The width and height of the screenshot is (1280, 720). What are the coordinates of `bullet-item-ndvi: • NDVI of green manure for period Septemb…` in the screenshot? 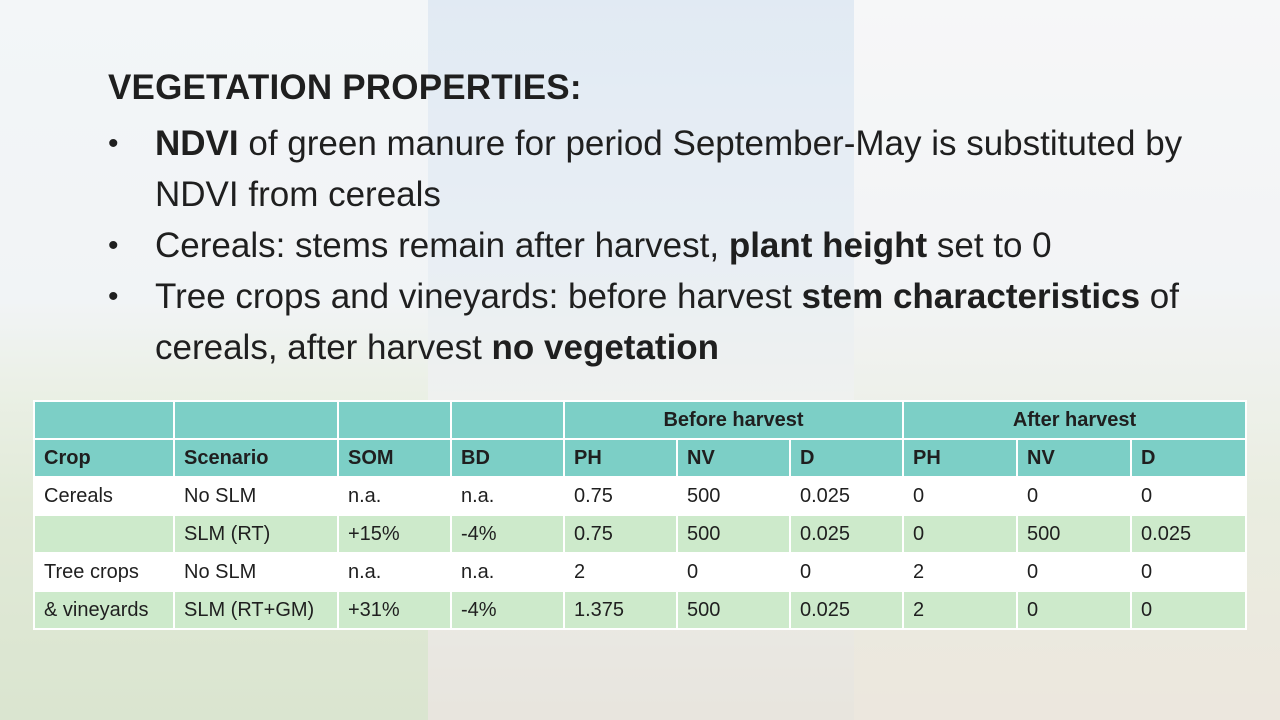 It's located at (658, 169).